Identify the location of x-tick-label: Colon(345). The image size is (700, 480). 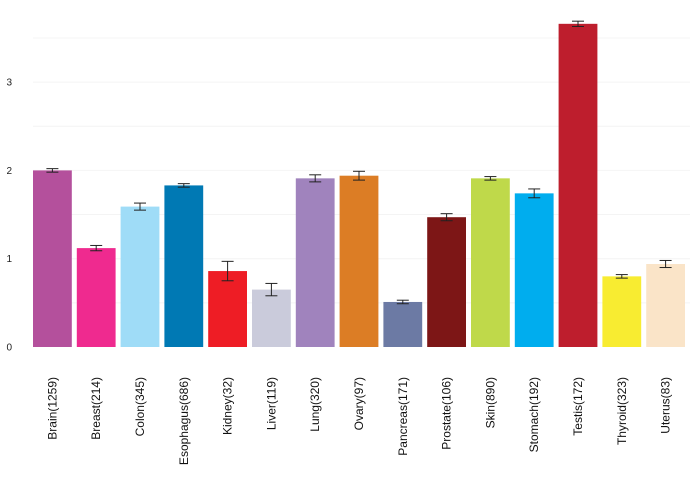
(140, 406).